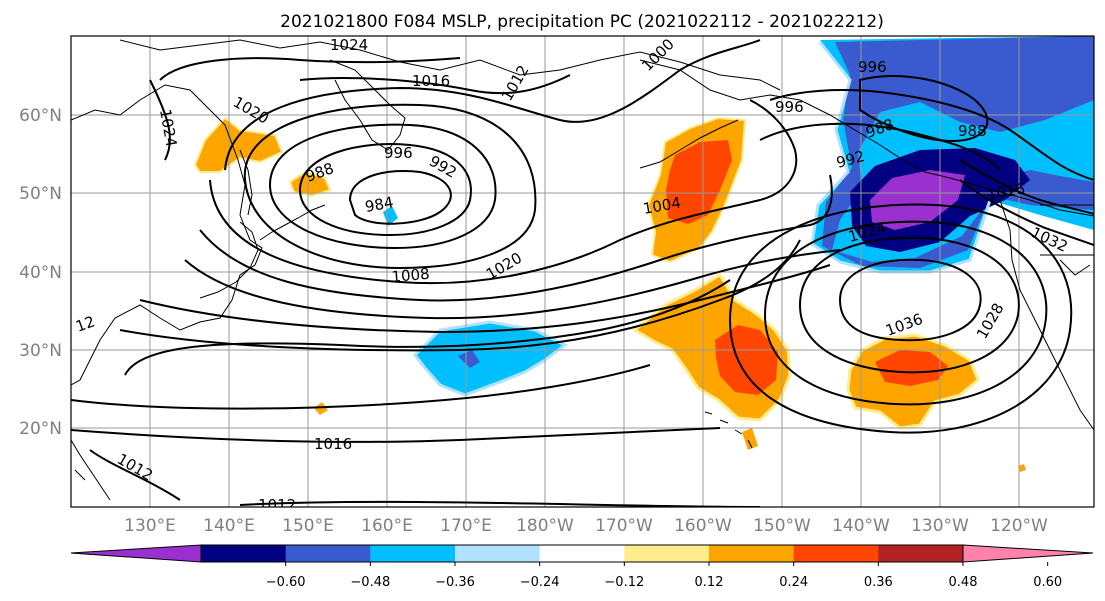 The image size is (1105, 601). I want to click on lon-label: 140°W, so click(861, 526).